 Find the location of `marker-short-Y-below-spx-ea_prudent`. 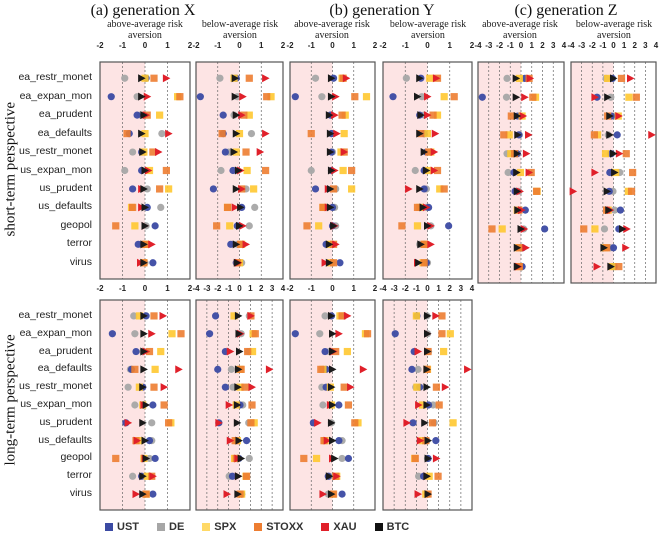

marker-short-Y-below-spx-ea_prudent is located at coordinates (437, 115).